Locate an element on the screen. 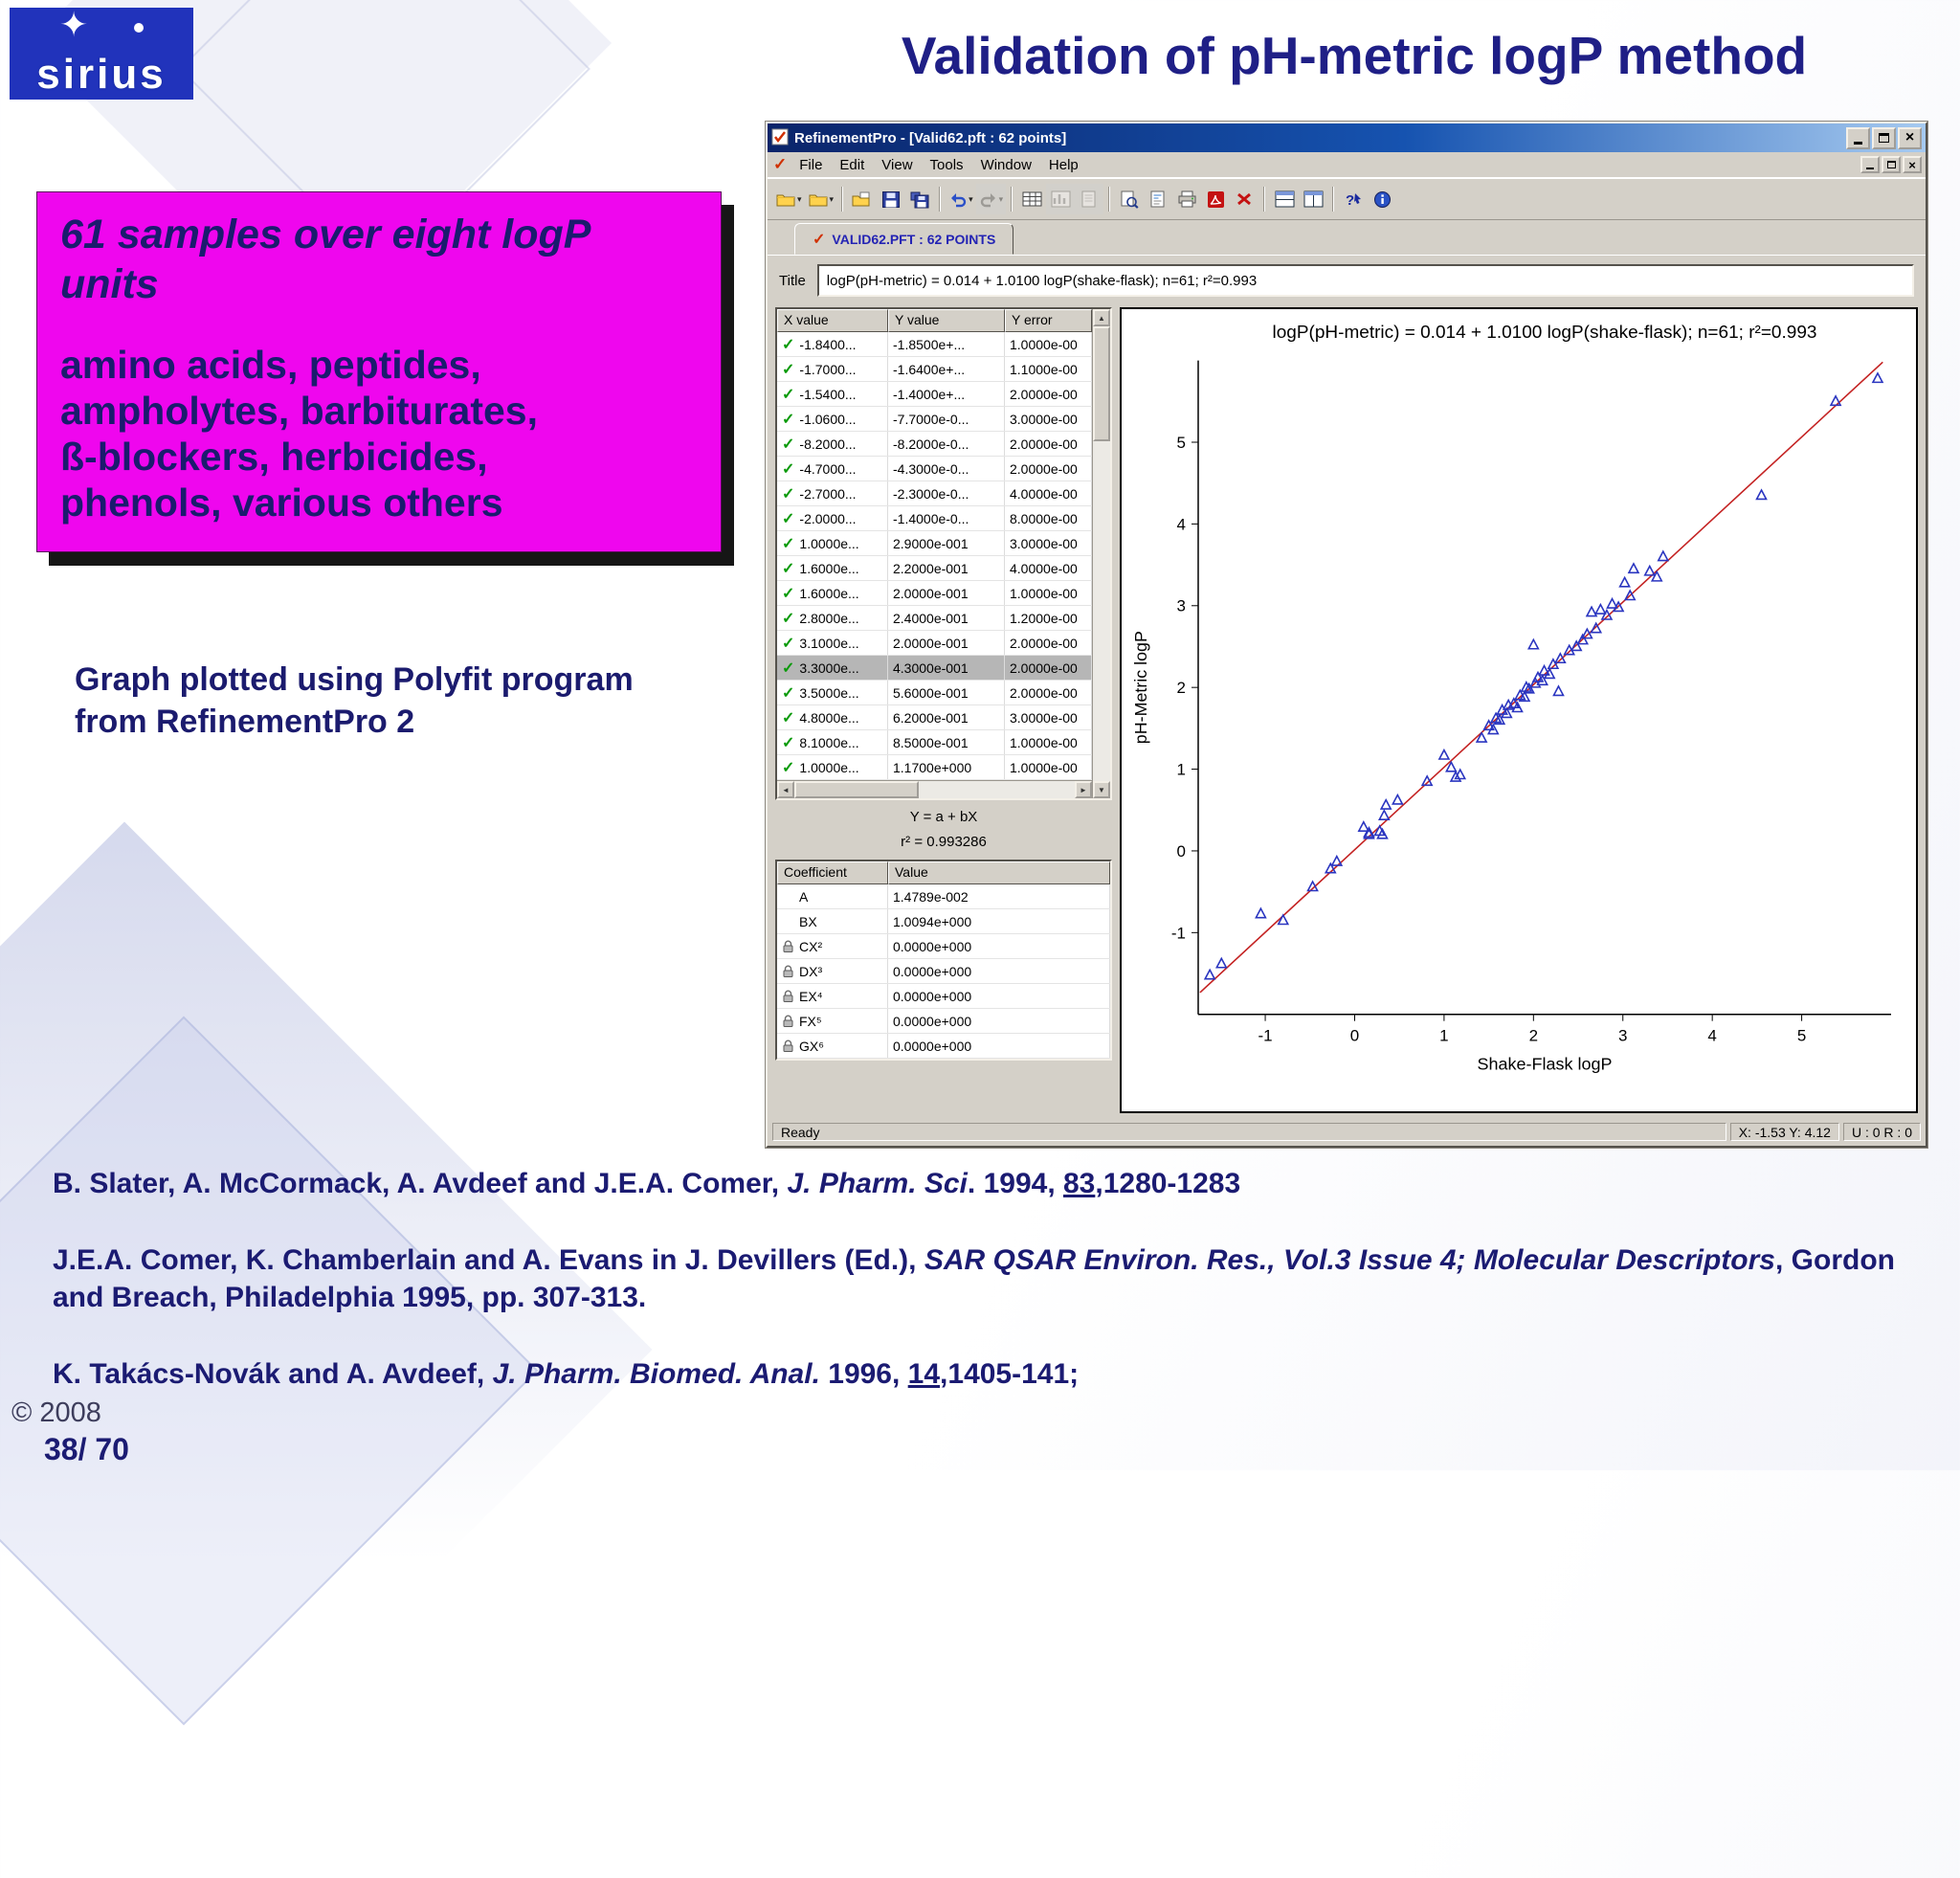 The height and width of the screenshot is (1878, 1960). cell-yerror: 2.0000e-00 is located at coordinates (1048, 643).